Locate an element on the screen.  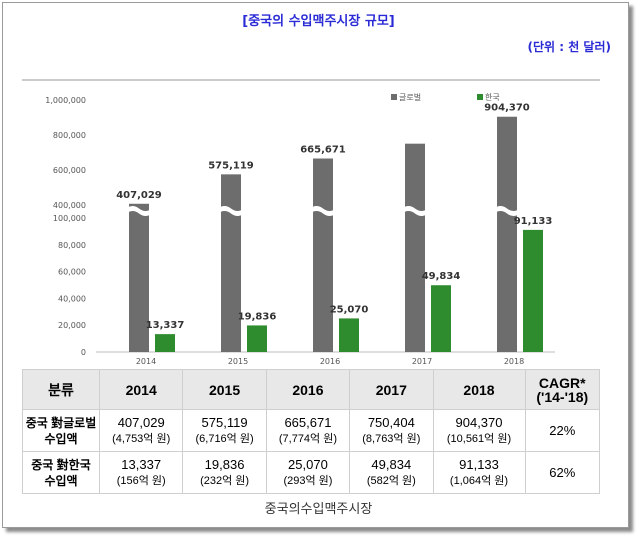
row-label-line1: 중국 對한국 is located at coordinates (61, 464).